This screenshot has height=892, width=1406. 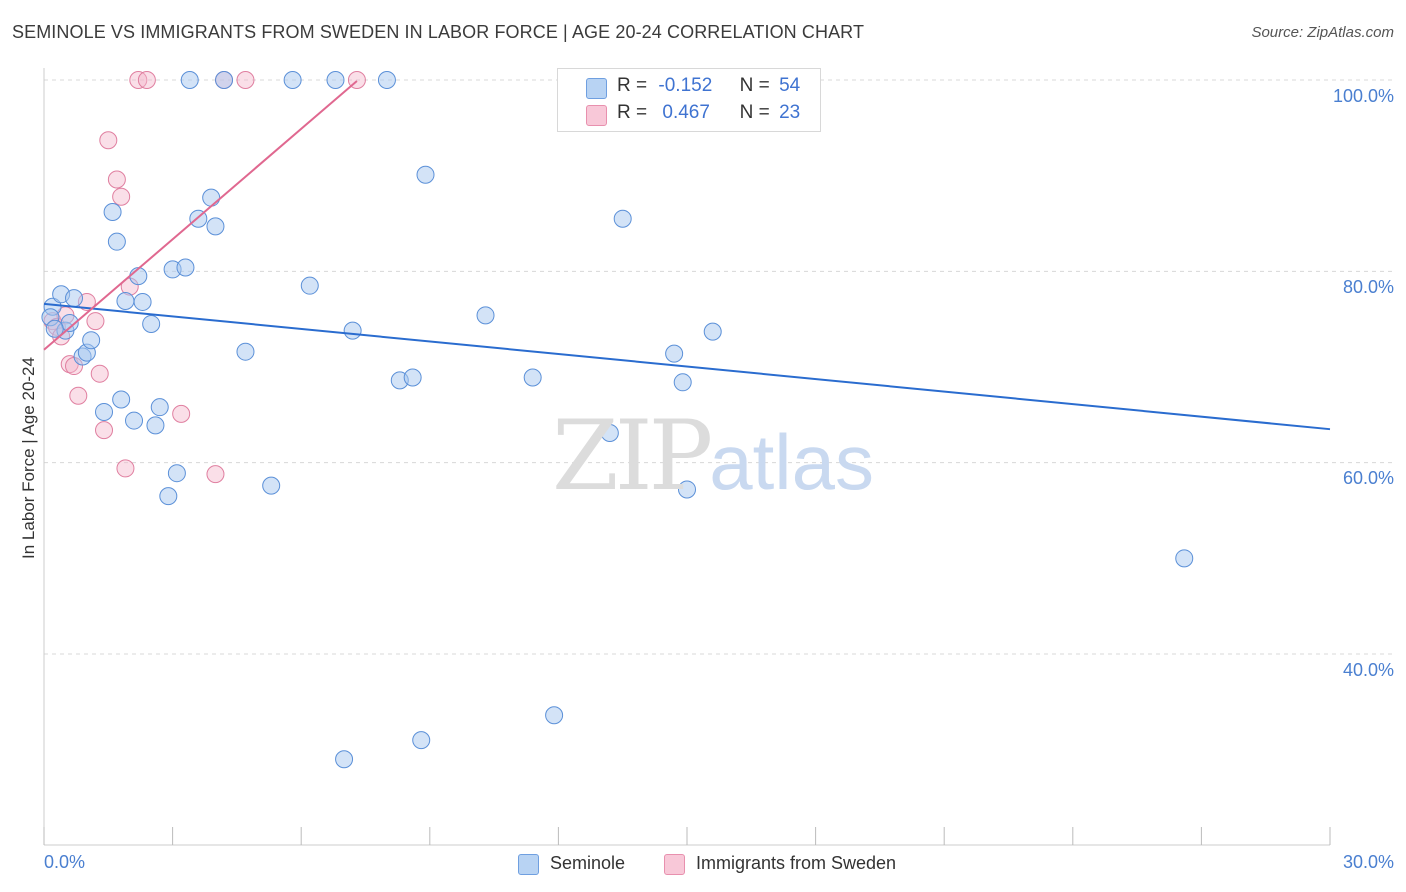 What do you see at coordinates (796, 863) in the screenshot?
I see `sweden-legend-label: Immigrants from Sweden` at bounding box center [796, 863].